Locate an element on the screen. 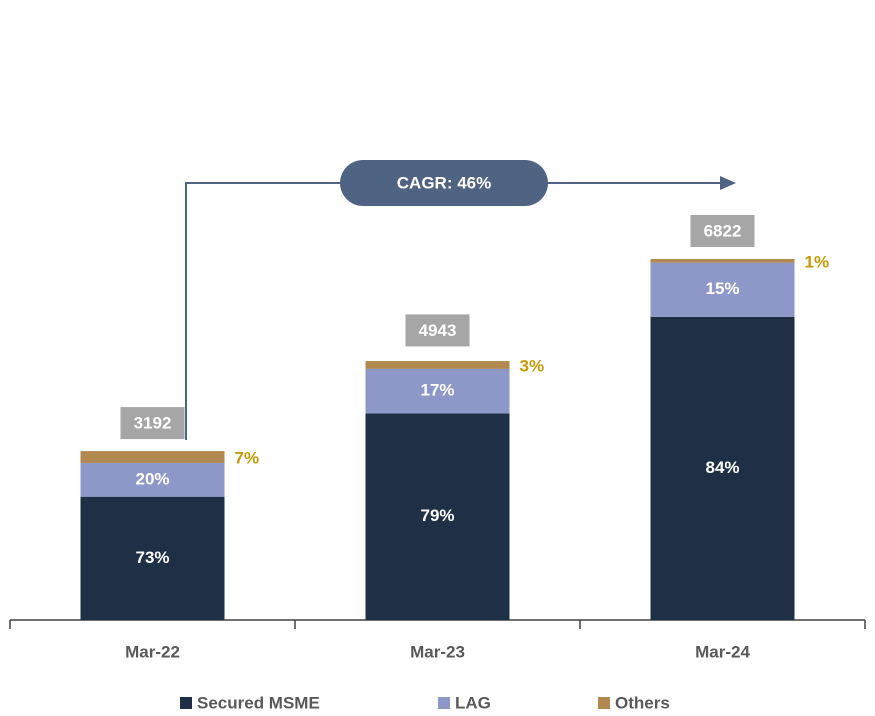 The image size is (875, 716). x-tick-label: Mar-22 is located at coordinates (152, 651).